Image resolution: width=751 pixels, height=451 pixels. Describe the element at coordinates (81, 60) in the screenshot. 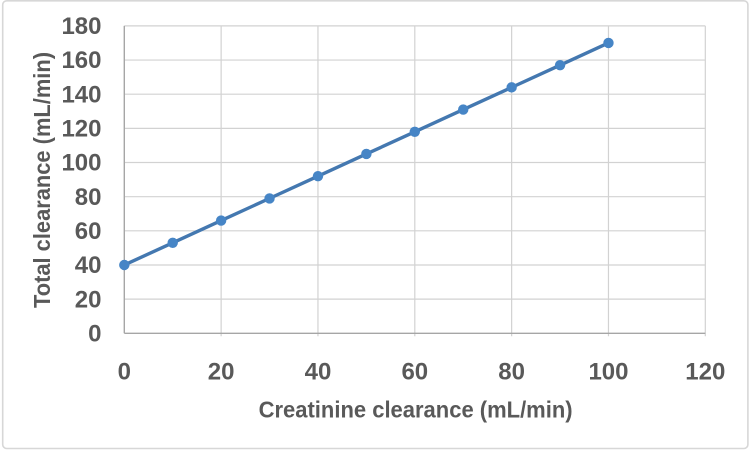

I see `svg-text: 160` at that location.